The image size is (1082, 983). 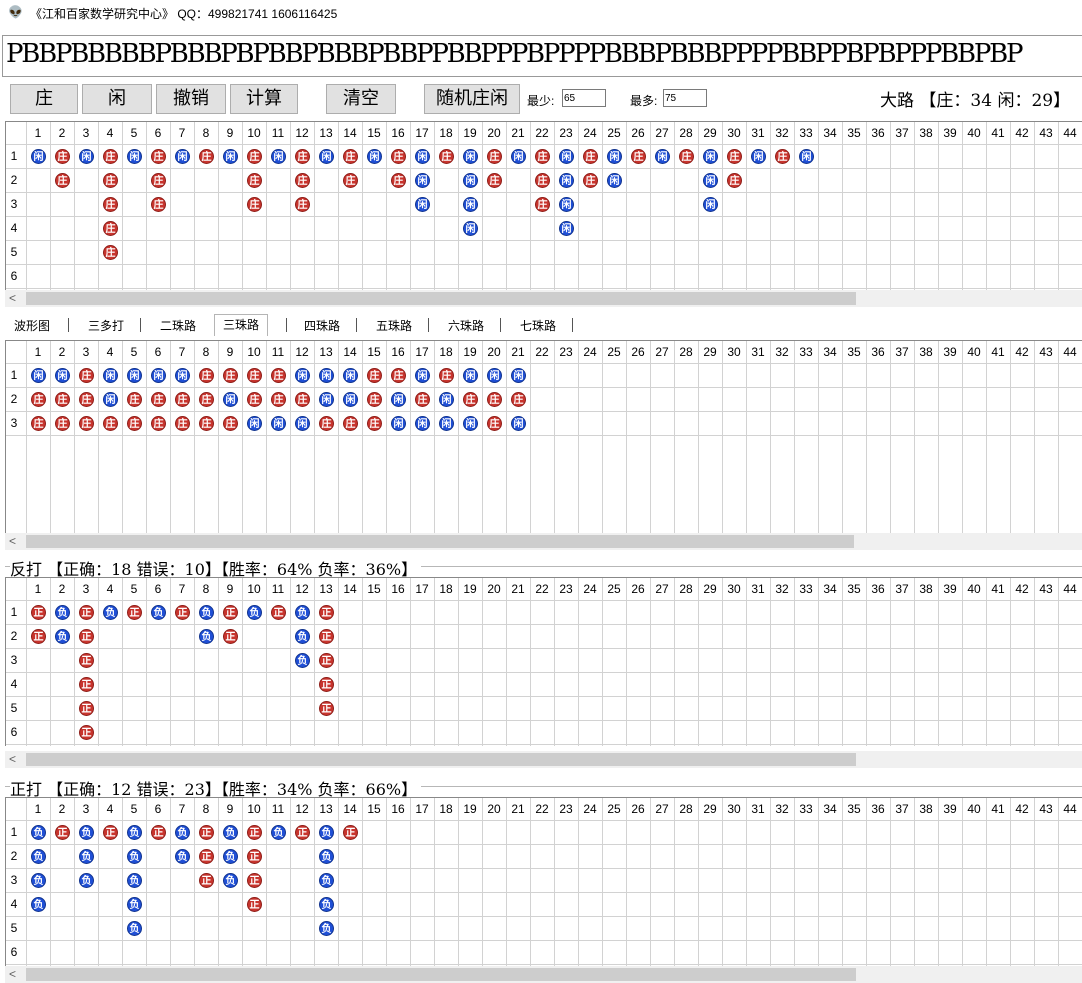 I want to click on column-header: 14, so click(x=350, y=352).